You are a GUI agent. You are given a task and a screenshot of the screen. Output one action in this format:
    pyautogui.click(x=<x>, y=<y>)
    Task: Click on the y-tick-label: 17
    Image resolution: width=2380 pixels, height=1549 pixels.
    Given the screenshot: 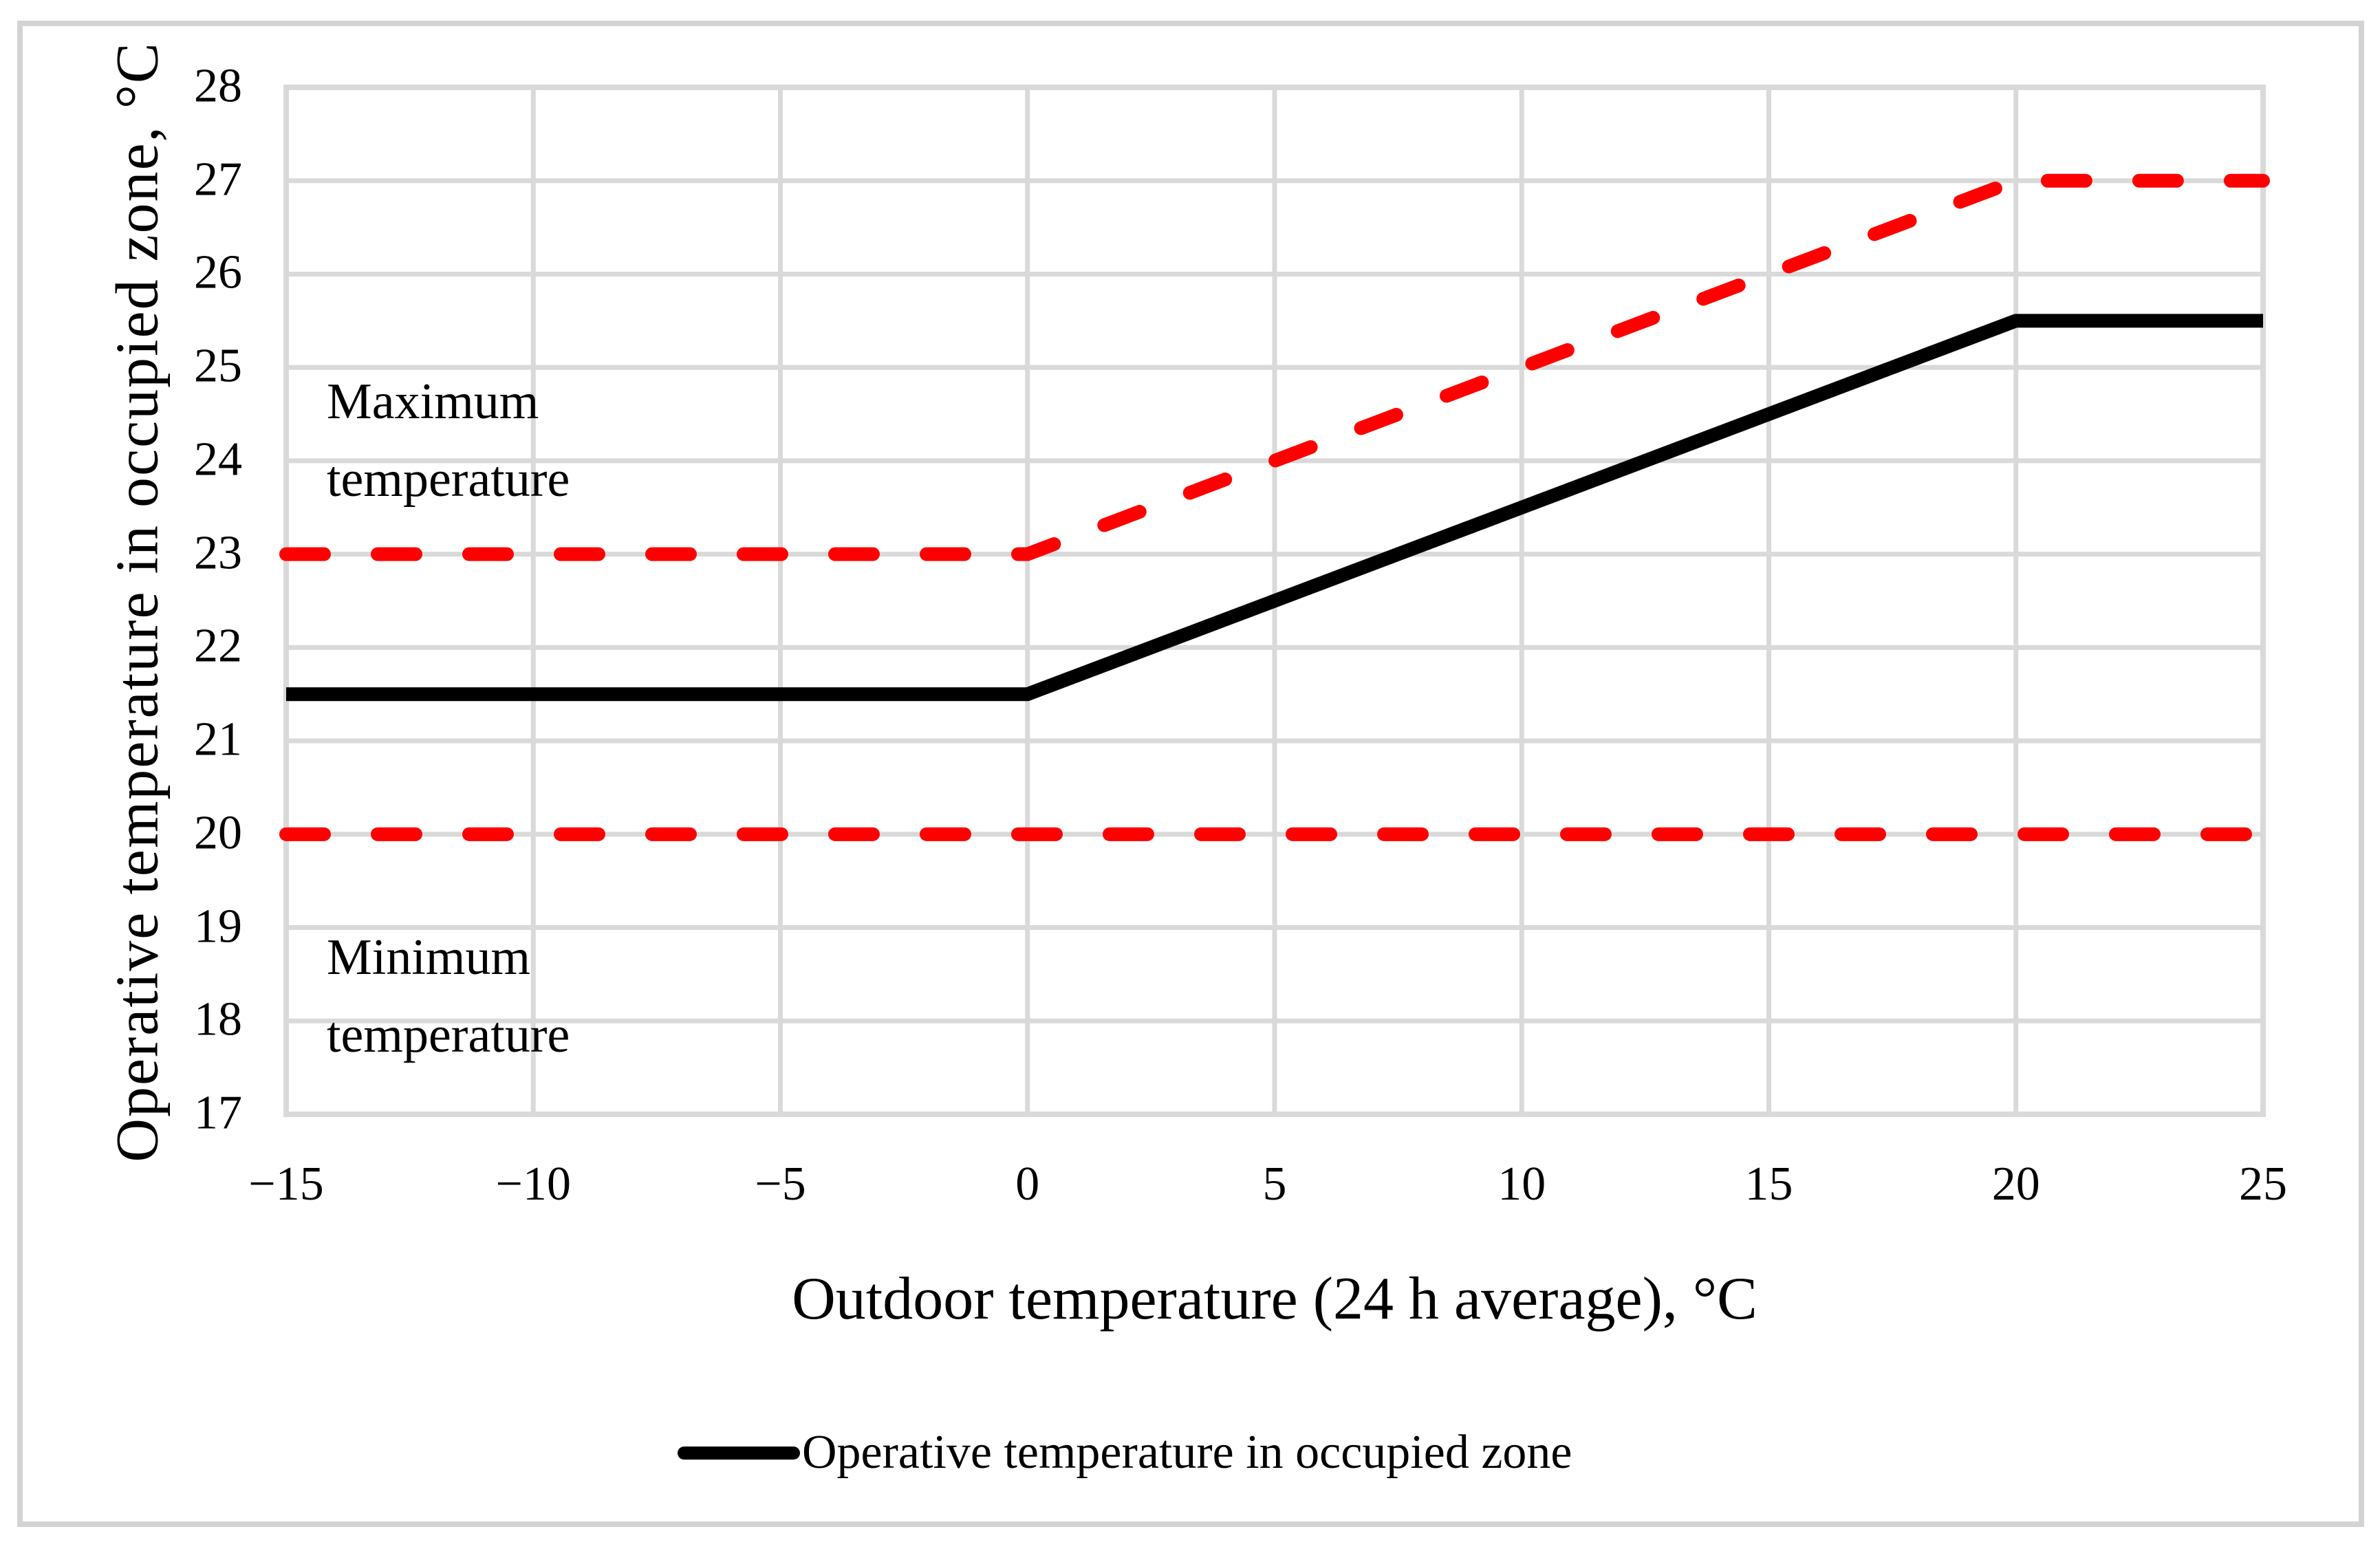 What is the action you would take?
    pyautogui.click(x=218, y=1113)
    